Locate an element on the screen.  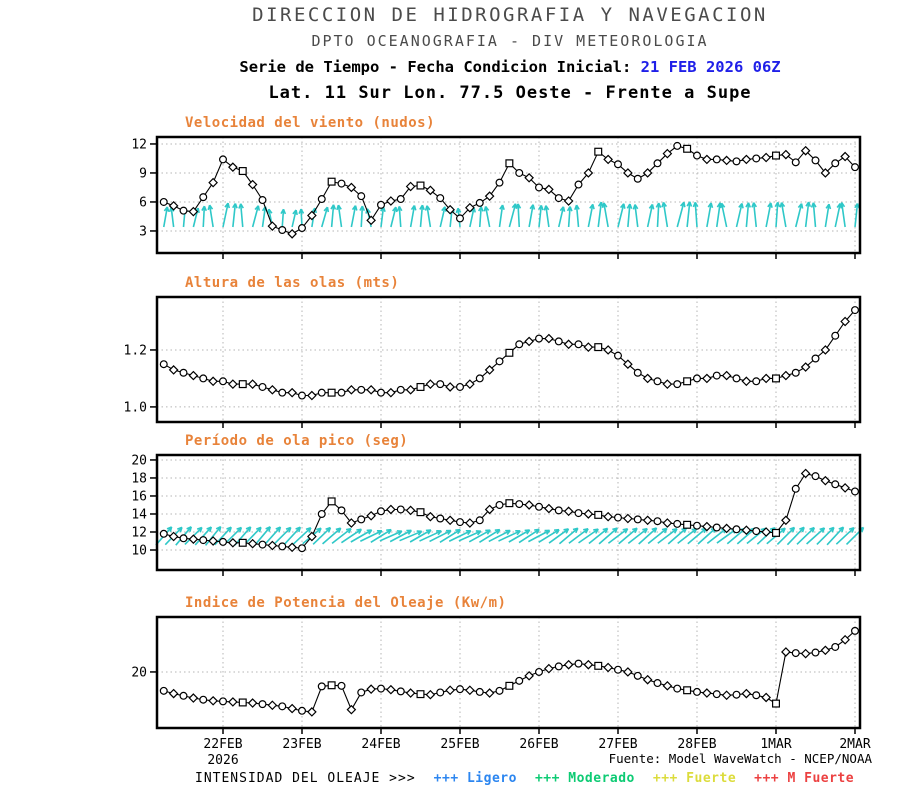
y-tick-label: 18 is located at coordinates (139, 478).